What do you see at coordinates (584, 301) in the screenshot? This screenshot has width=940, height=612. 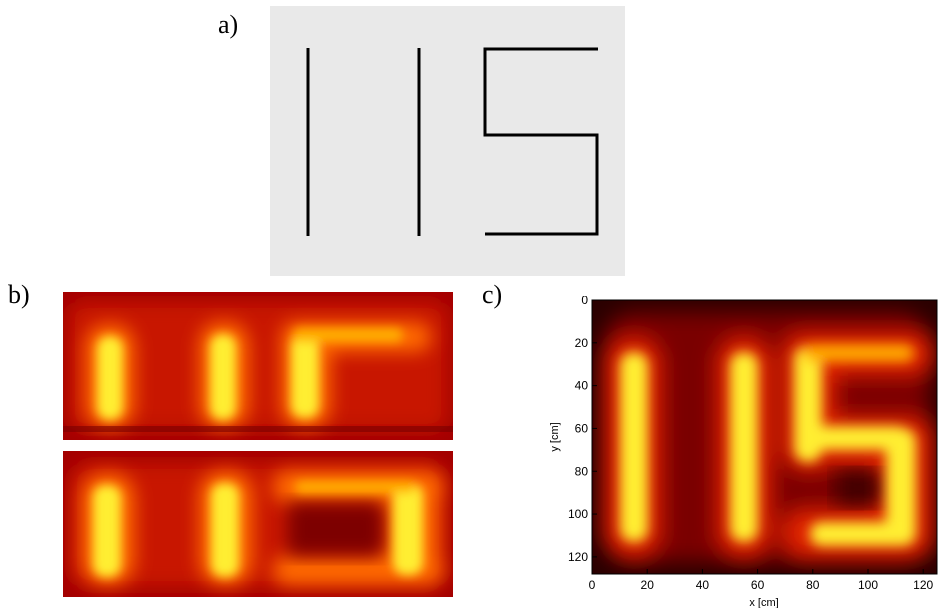 I see `y-tick-label: 0` at bounding box center [584, 301].